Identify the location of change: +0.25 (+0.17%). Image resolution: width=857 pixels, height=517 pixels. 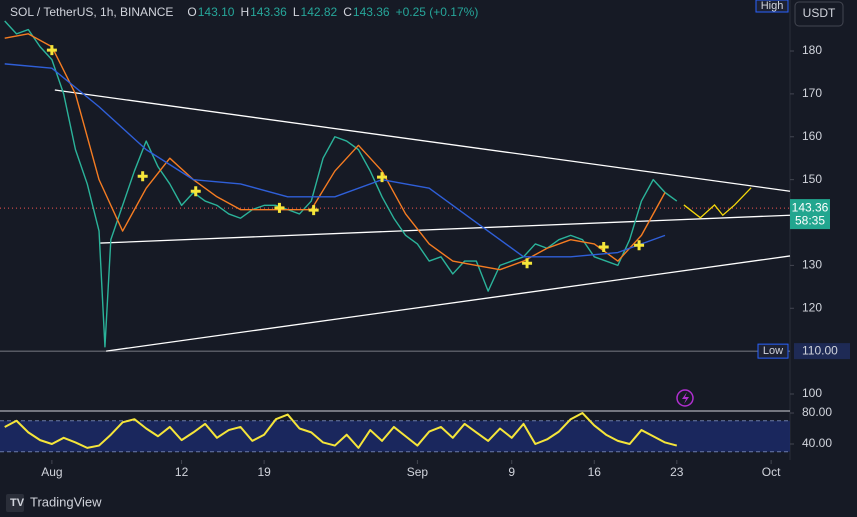
(437, 12).